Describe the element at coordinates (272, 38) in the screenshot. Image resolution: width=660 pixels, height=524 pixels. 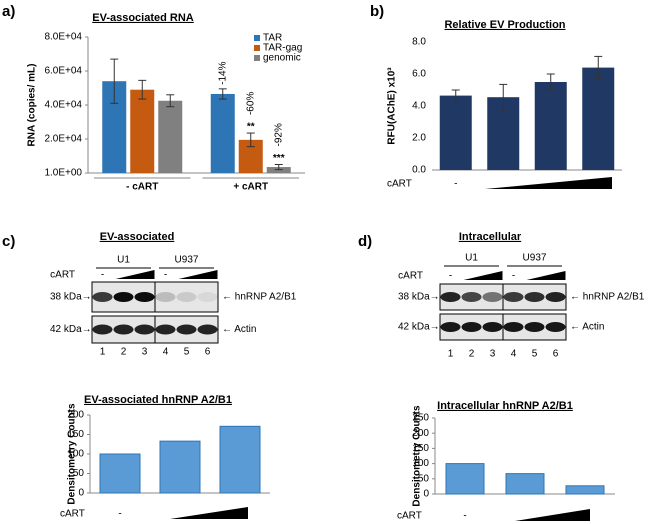
I see `legend-label: TAR` at that location.